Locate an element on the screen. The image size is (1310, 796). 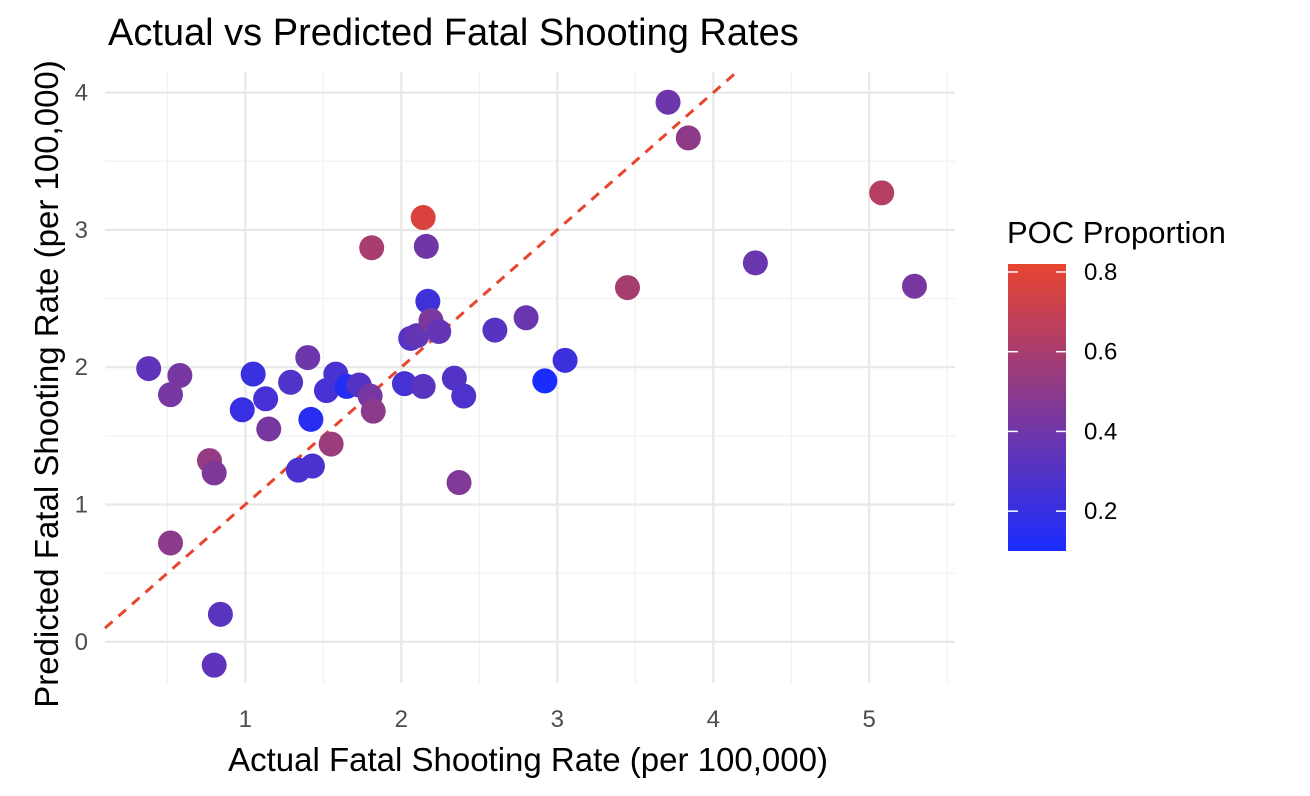
x-tick-label: 4 is located at coordinates (713, 719).